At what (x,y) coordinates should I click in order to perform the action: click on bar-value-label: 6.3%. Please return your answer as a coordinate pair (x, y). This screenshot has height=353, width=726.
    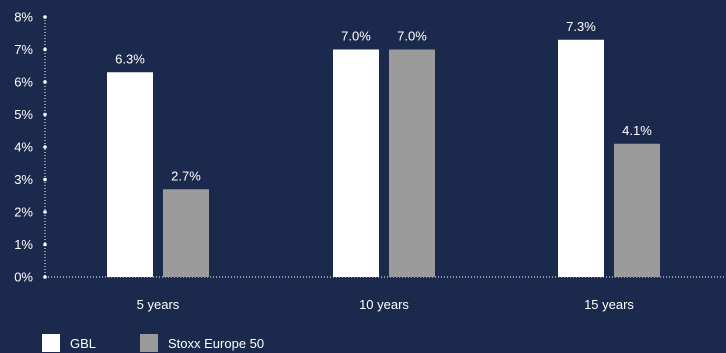
    Looking at the image, I should click on (130, 58).